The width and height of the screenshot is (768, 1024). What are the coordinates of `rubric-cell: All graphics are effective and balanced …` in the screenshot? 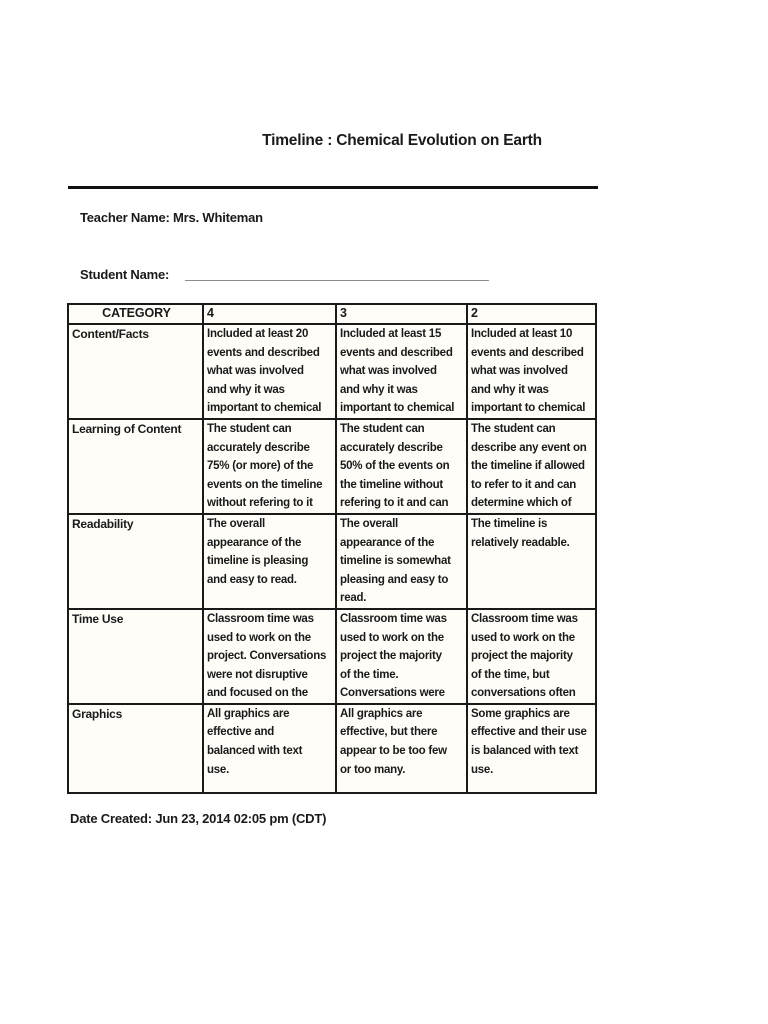 It's located at (269, 748).